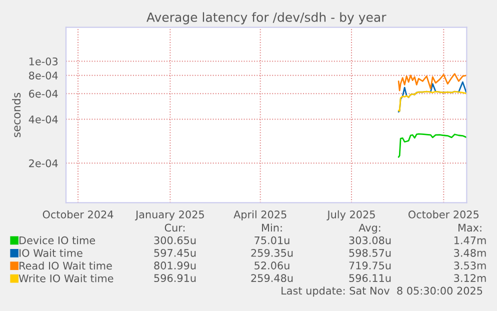  Describe the element at coordinates (350, 215) in the screenshot. I see `x-tick-label: July 2025` at that location.